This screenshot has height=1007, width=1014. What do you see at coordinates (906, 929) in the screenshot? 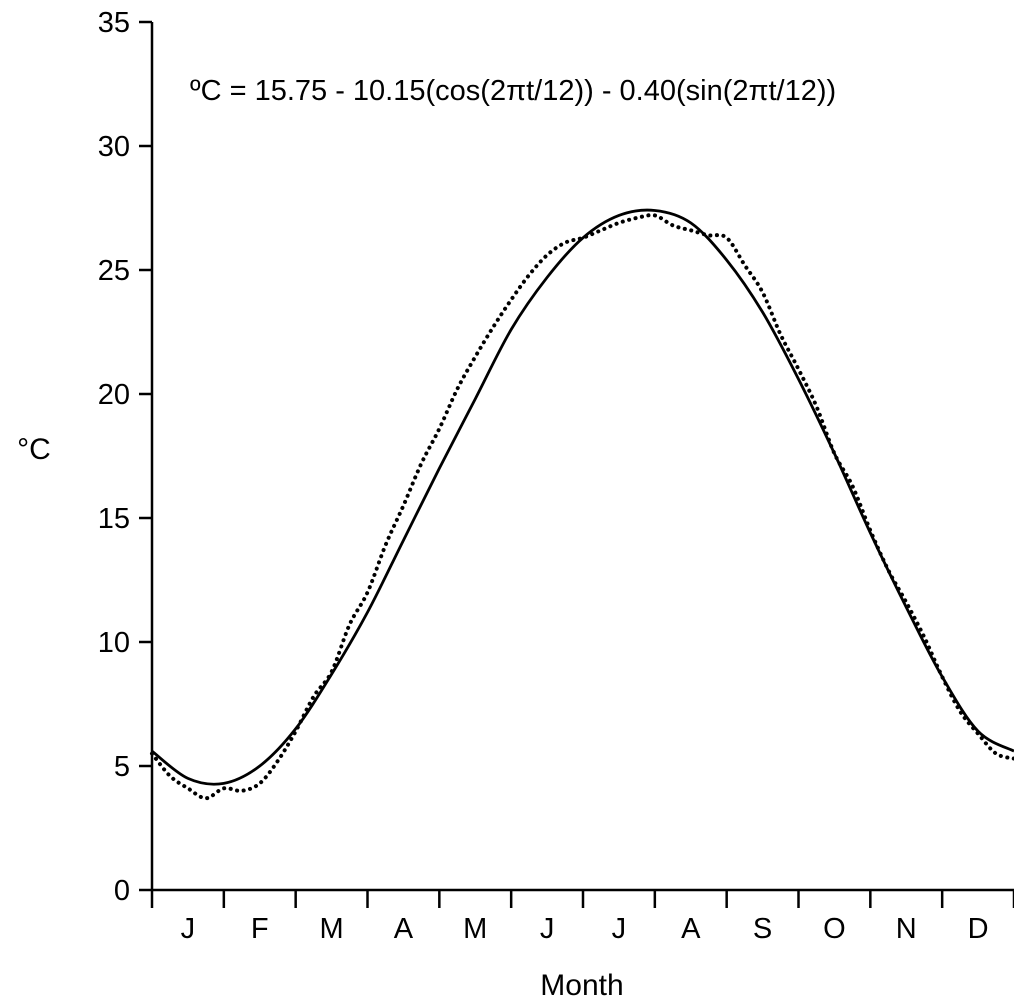
I see `x-tick-label: N` at bounding box center [906, 929].